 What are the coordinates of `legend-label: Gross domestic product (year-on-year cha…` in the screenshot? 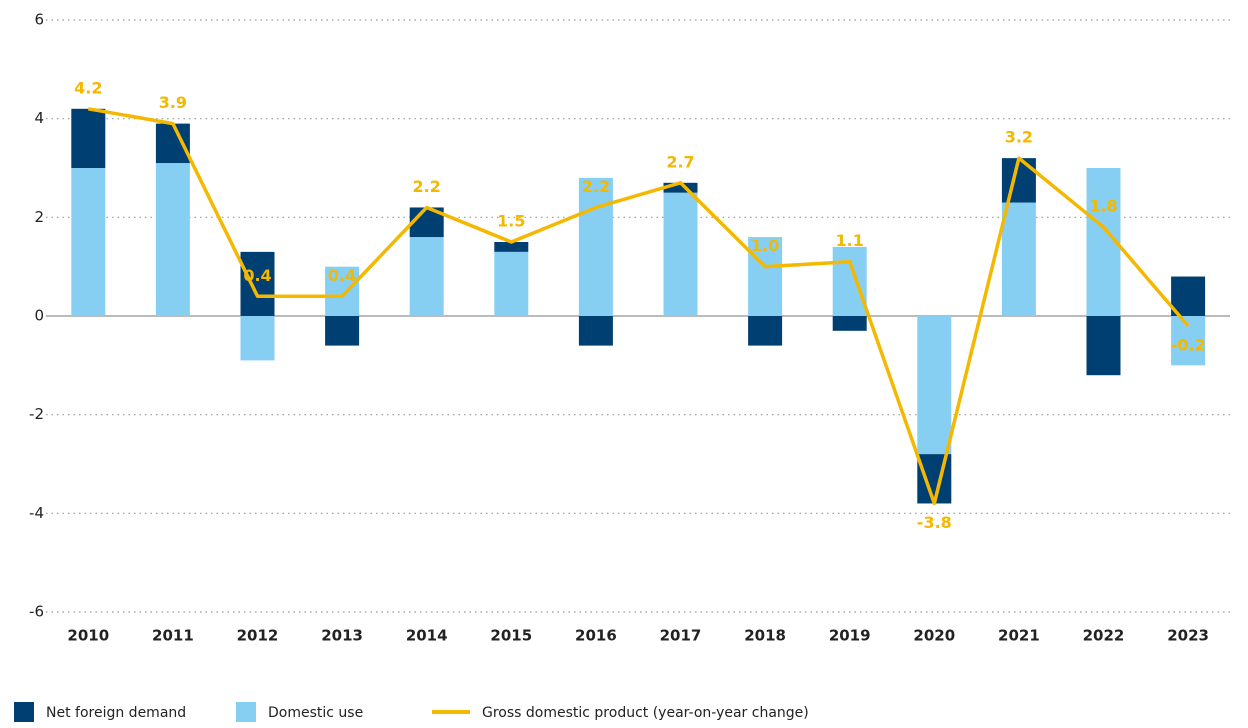 It's located at (645, 713).